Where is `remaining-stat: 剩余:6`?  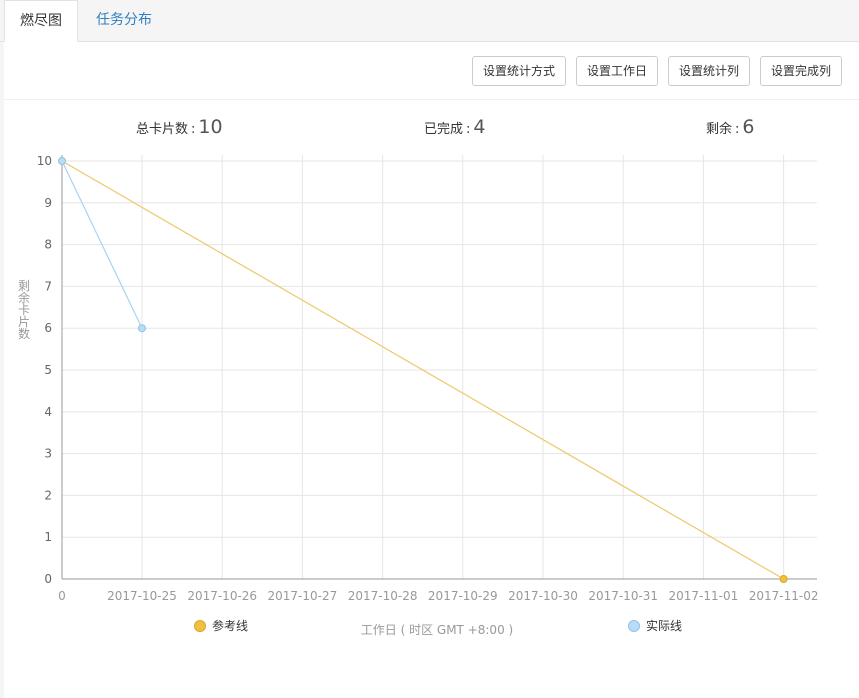 remaining-stat: 剩余:6 is located at coordinates (730, 127).